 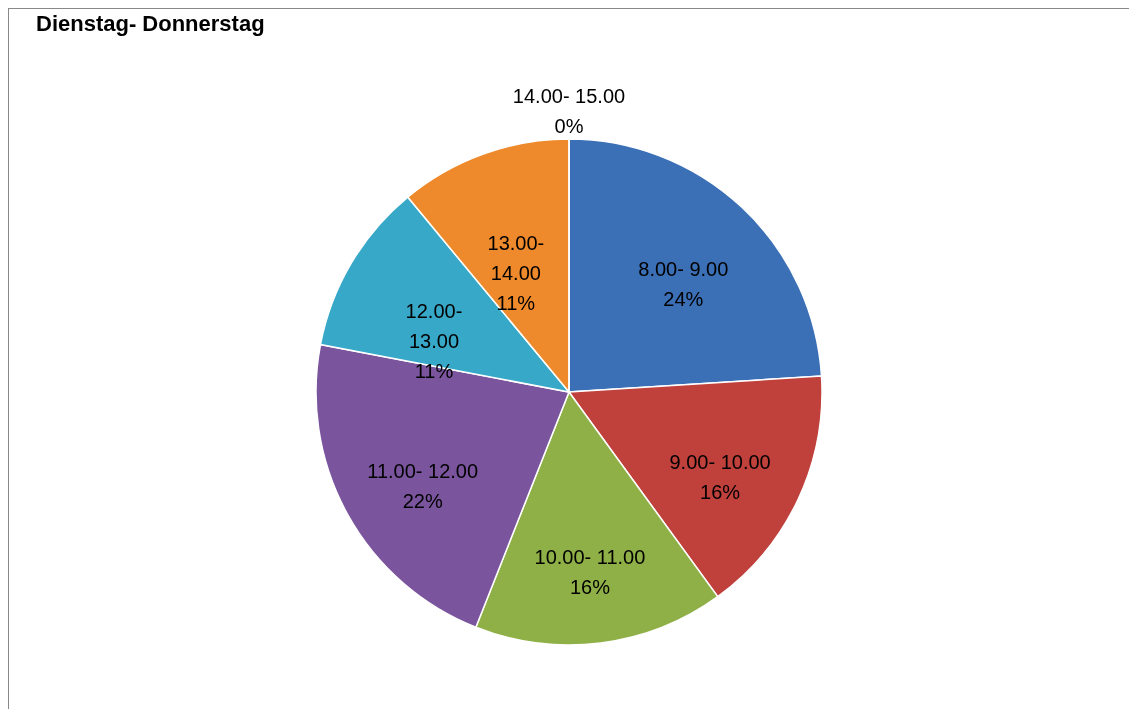 I want to click on slice-label: 9.00- 10.00, so click(x=720, y=462).